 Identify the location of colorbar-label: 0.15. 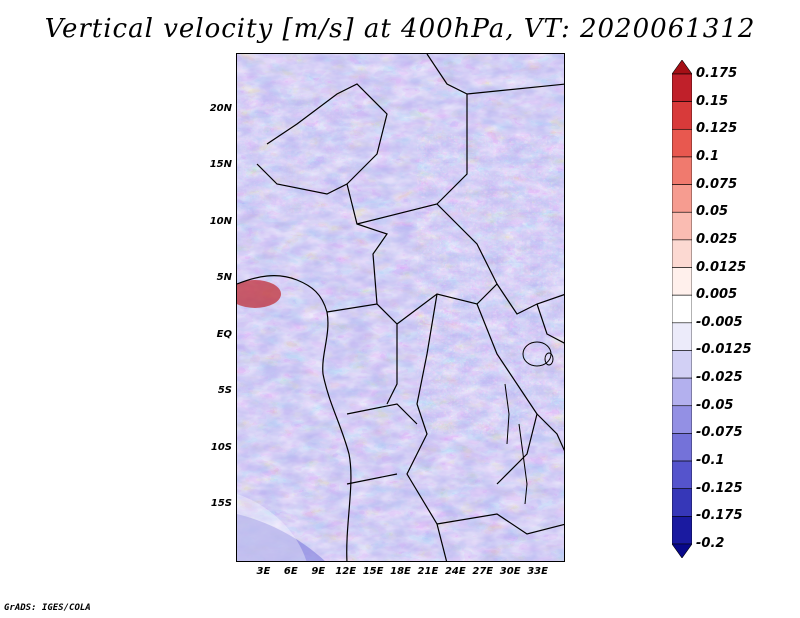
(712, 101).